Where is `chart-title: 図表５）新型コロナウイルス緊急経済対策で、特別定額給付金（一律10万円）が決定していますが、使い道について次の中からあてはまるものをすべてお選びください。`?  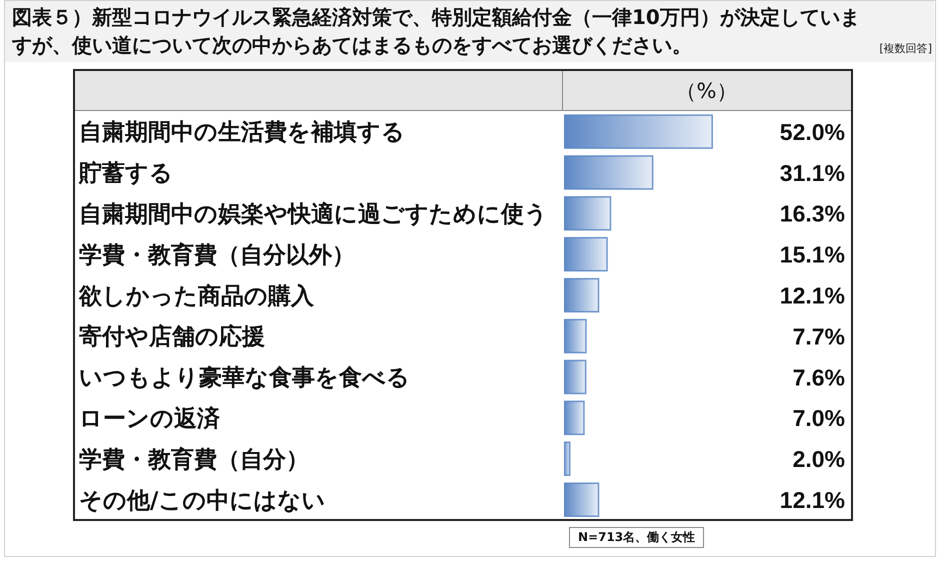
chart-title: 図表５）新型コロナウイルス緊急経済対策で、特別定額給付金（一律10万円）が決定していますが、使い道について次の中からあてはまるものをすべてお選びください。 is located at coordinates (436, 31).